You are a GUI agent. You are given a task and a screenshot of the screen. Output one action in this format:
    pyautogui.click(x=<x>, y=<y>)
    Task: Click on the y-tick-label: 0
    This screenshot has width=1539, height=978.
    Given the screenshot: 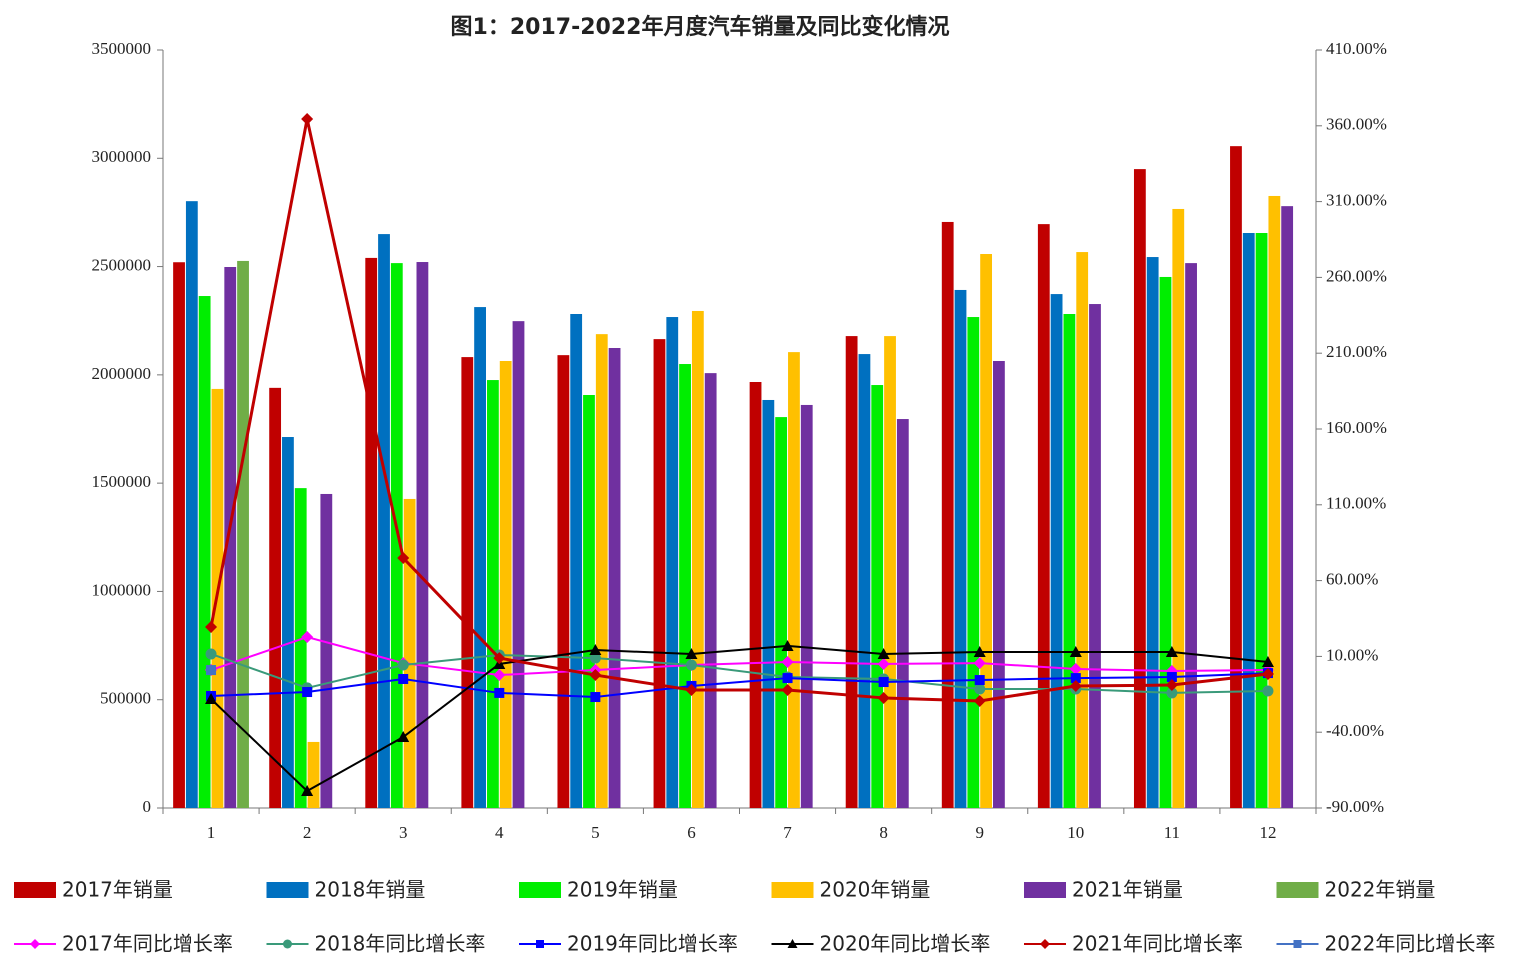 What is the action you would take?
    pyautogui.click(x=147, y=806)
    